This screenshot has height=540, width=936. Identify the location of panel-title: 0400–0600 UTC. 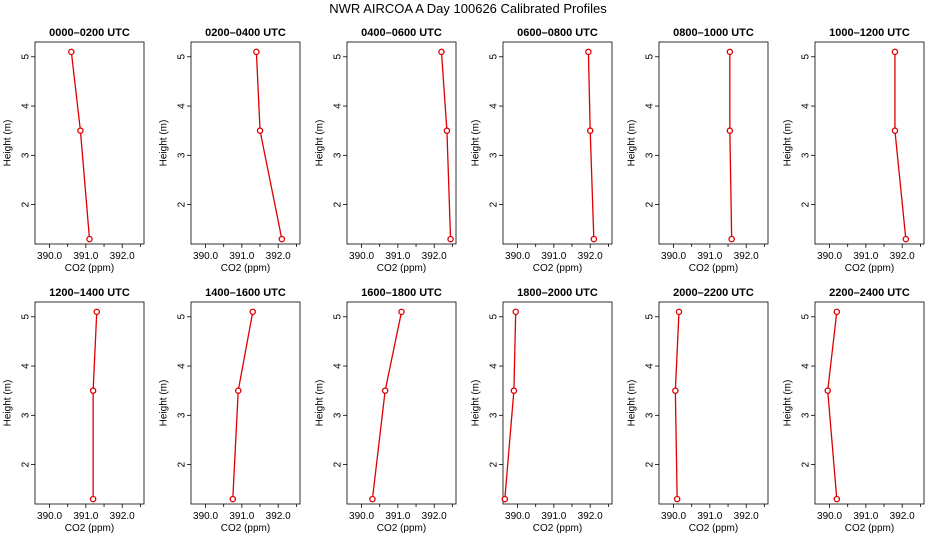
(401, 33).